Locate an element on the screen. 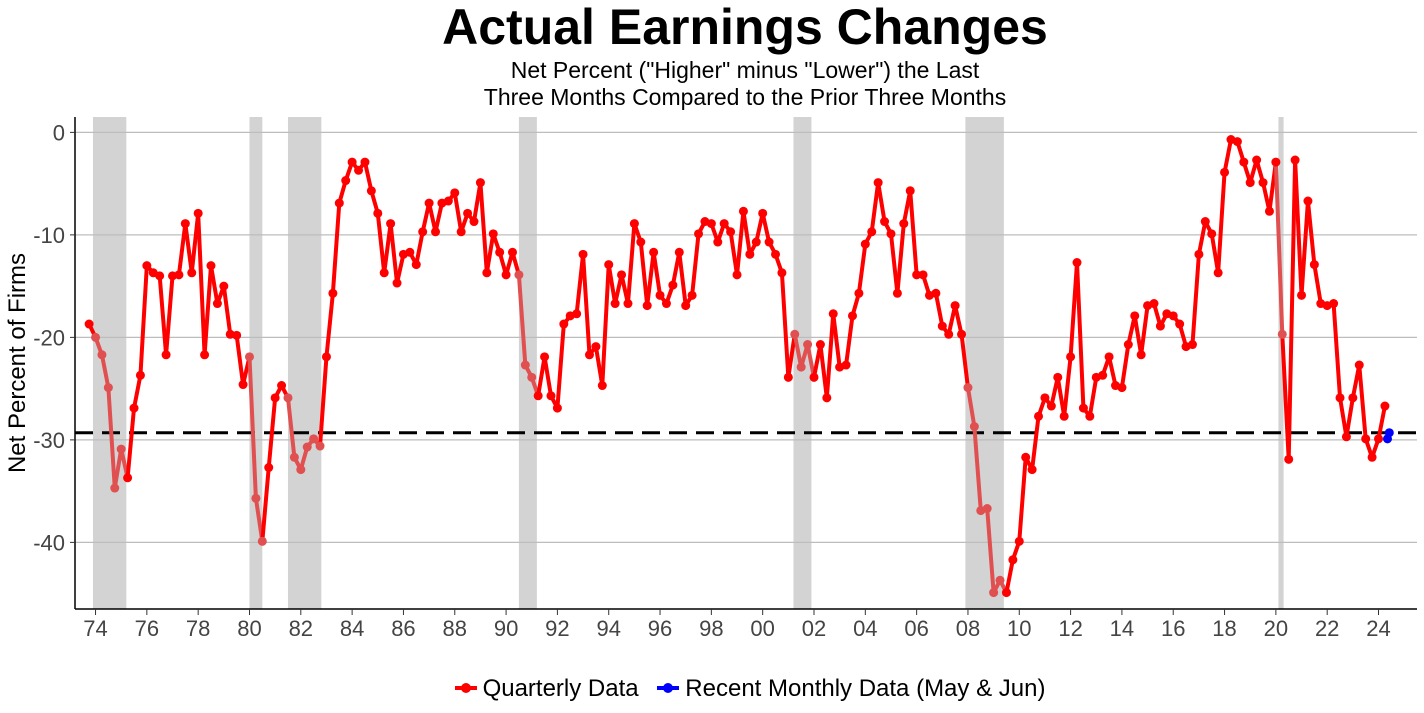 This screenshot has width=1424, height=713. x-tick-label: 86 is located at coordinates (403, 628).